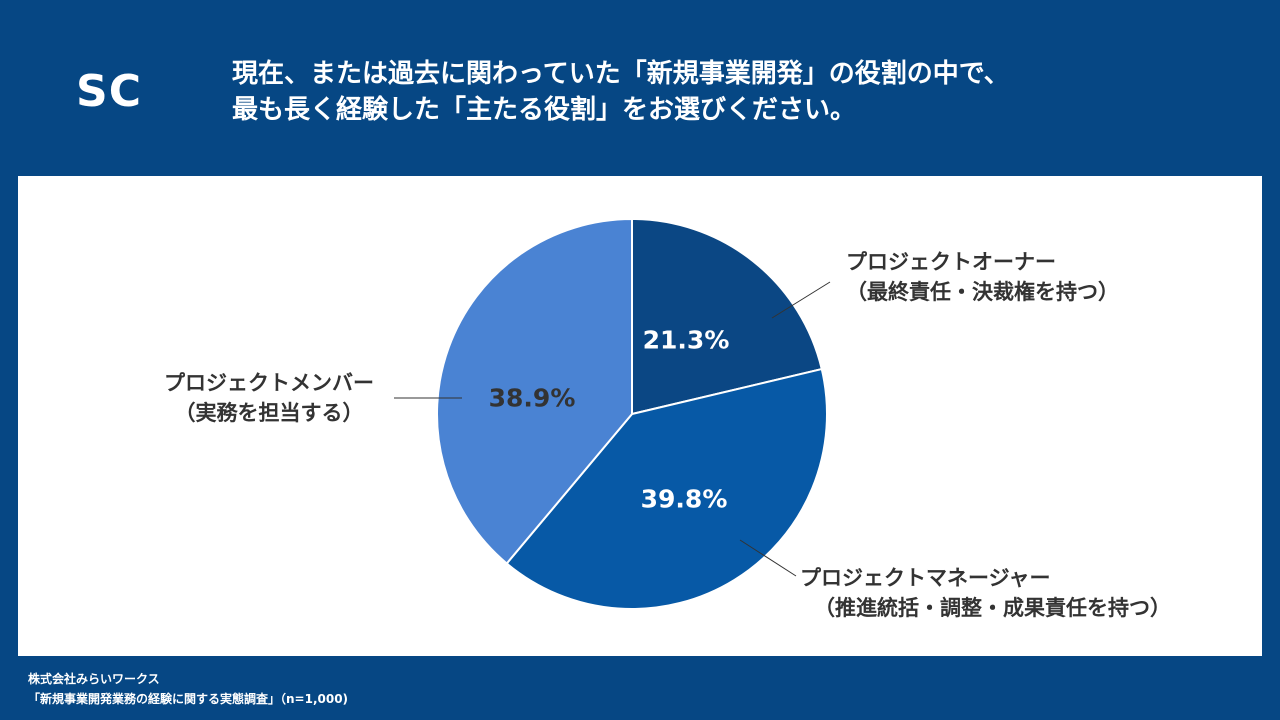 This screenshot has width=1280, height=720. Describe the element at coordinates (992, 608) in the screenshot. I see `legend-manager-sub: （推進統括・調整・成果責任を持つ）` at that location.